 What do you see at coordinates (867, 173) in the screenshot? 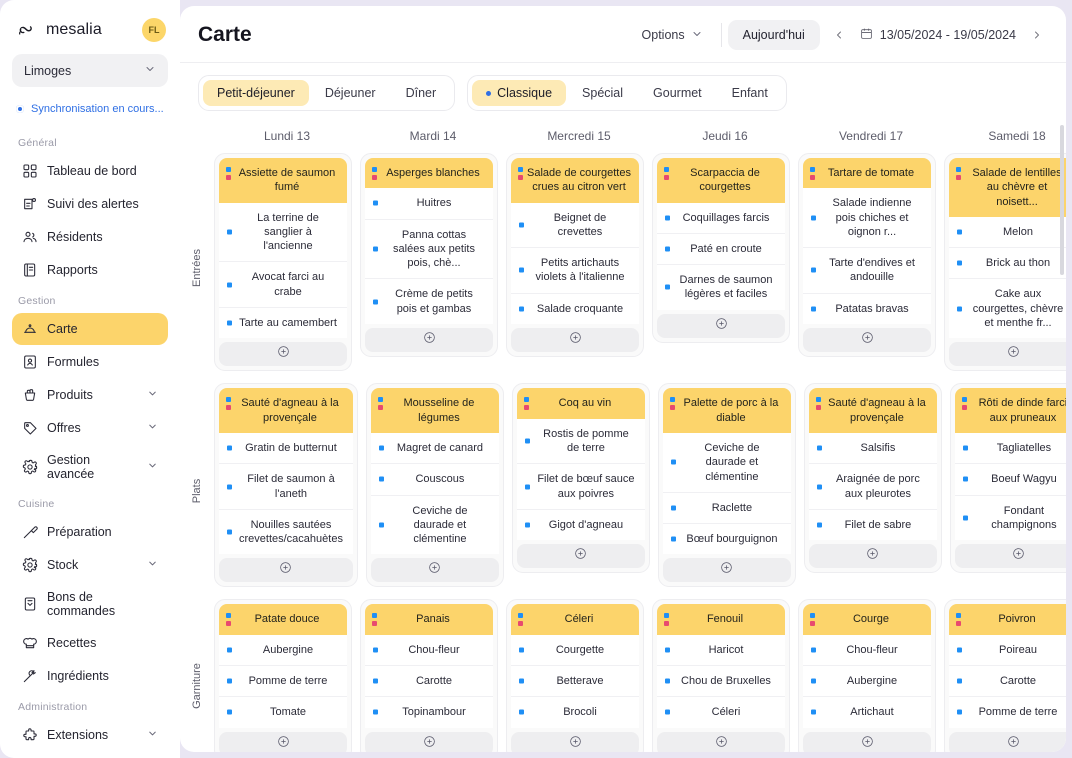
I see `menu-card-header: Tartare de tomate` at bounding box center [867, 173].